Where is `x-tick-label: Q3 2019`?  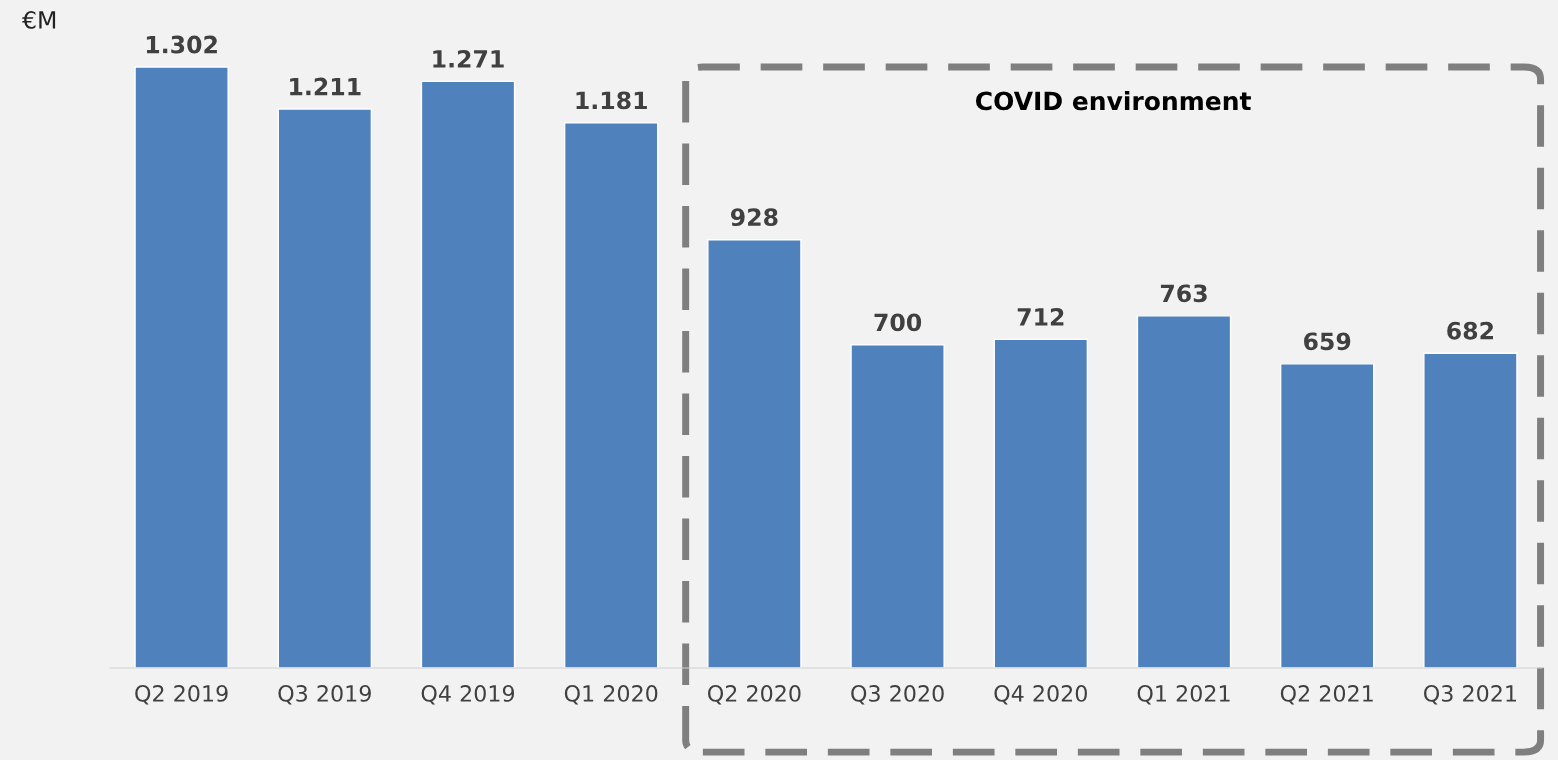 x-tick-label: Q3 2019 is located at coordinates (324, 695).